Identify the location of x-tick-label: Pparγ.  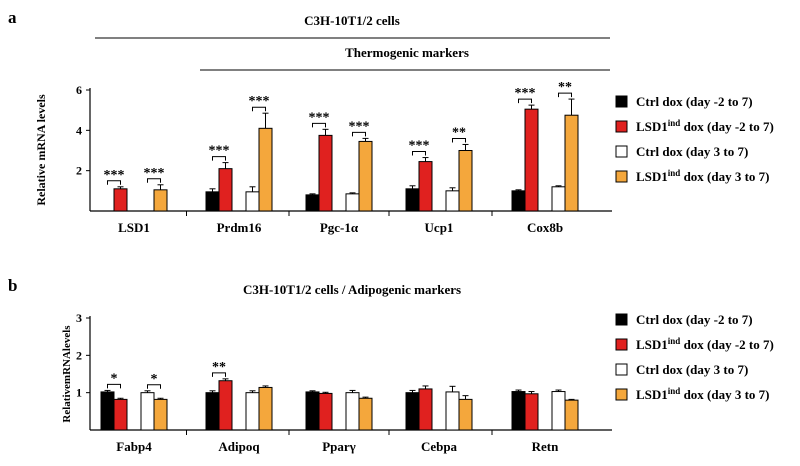
(339, 446).